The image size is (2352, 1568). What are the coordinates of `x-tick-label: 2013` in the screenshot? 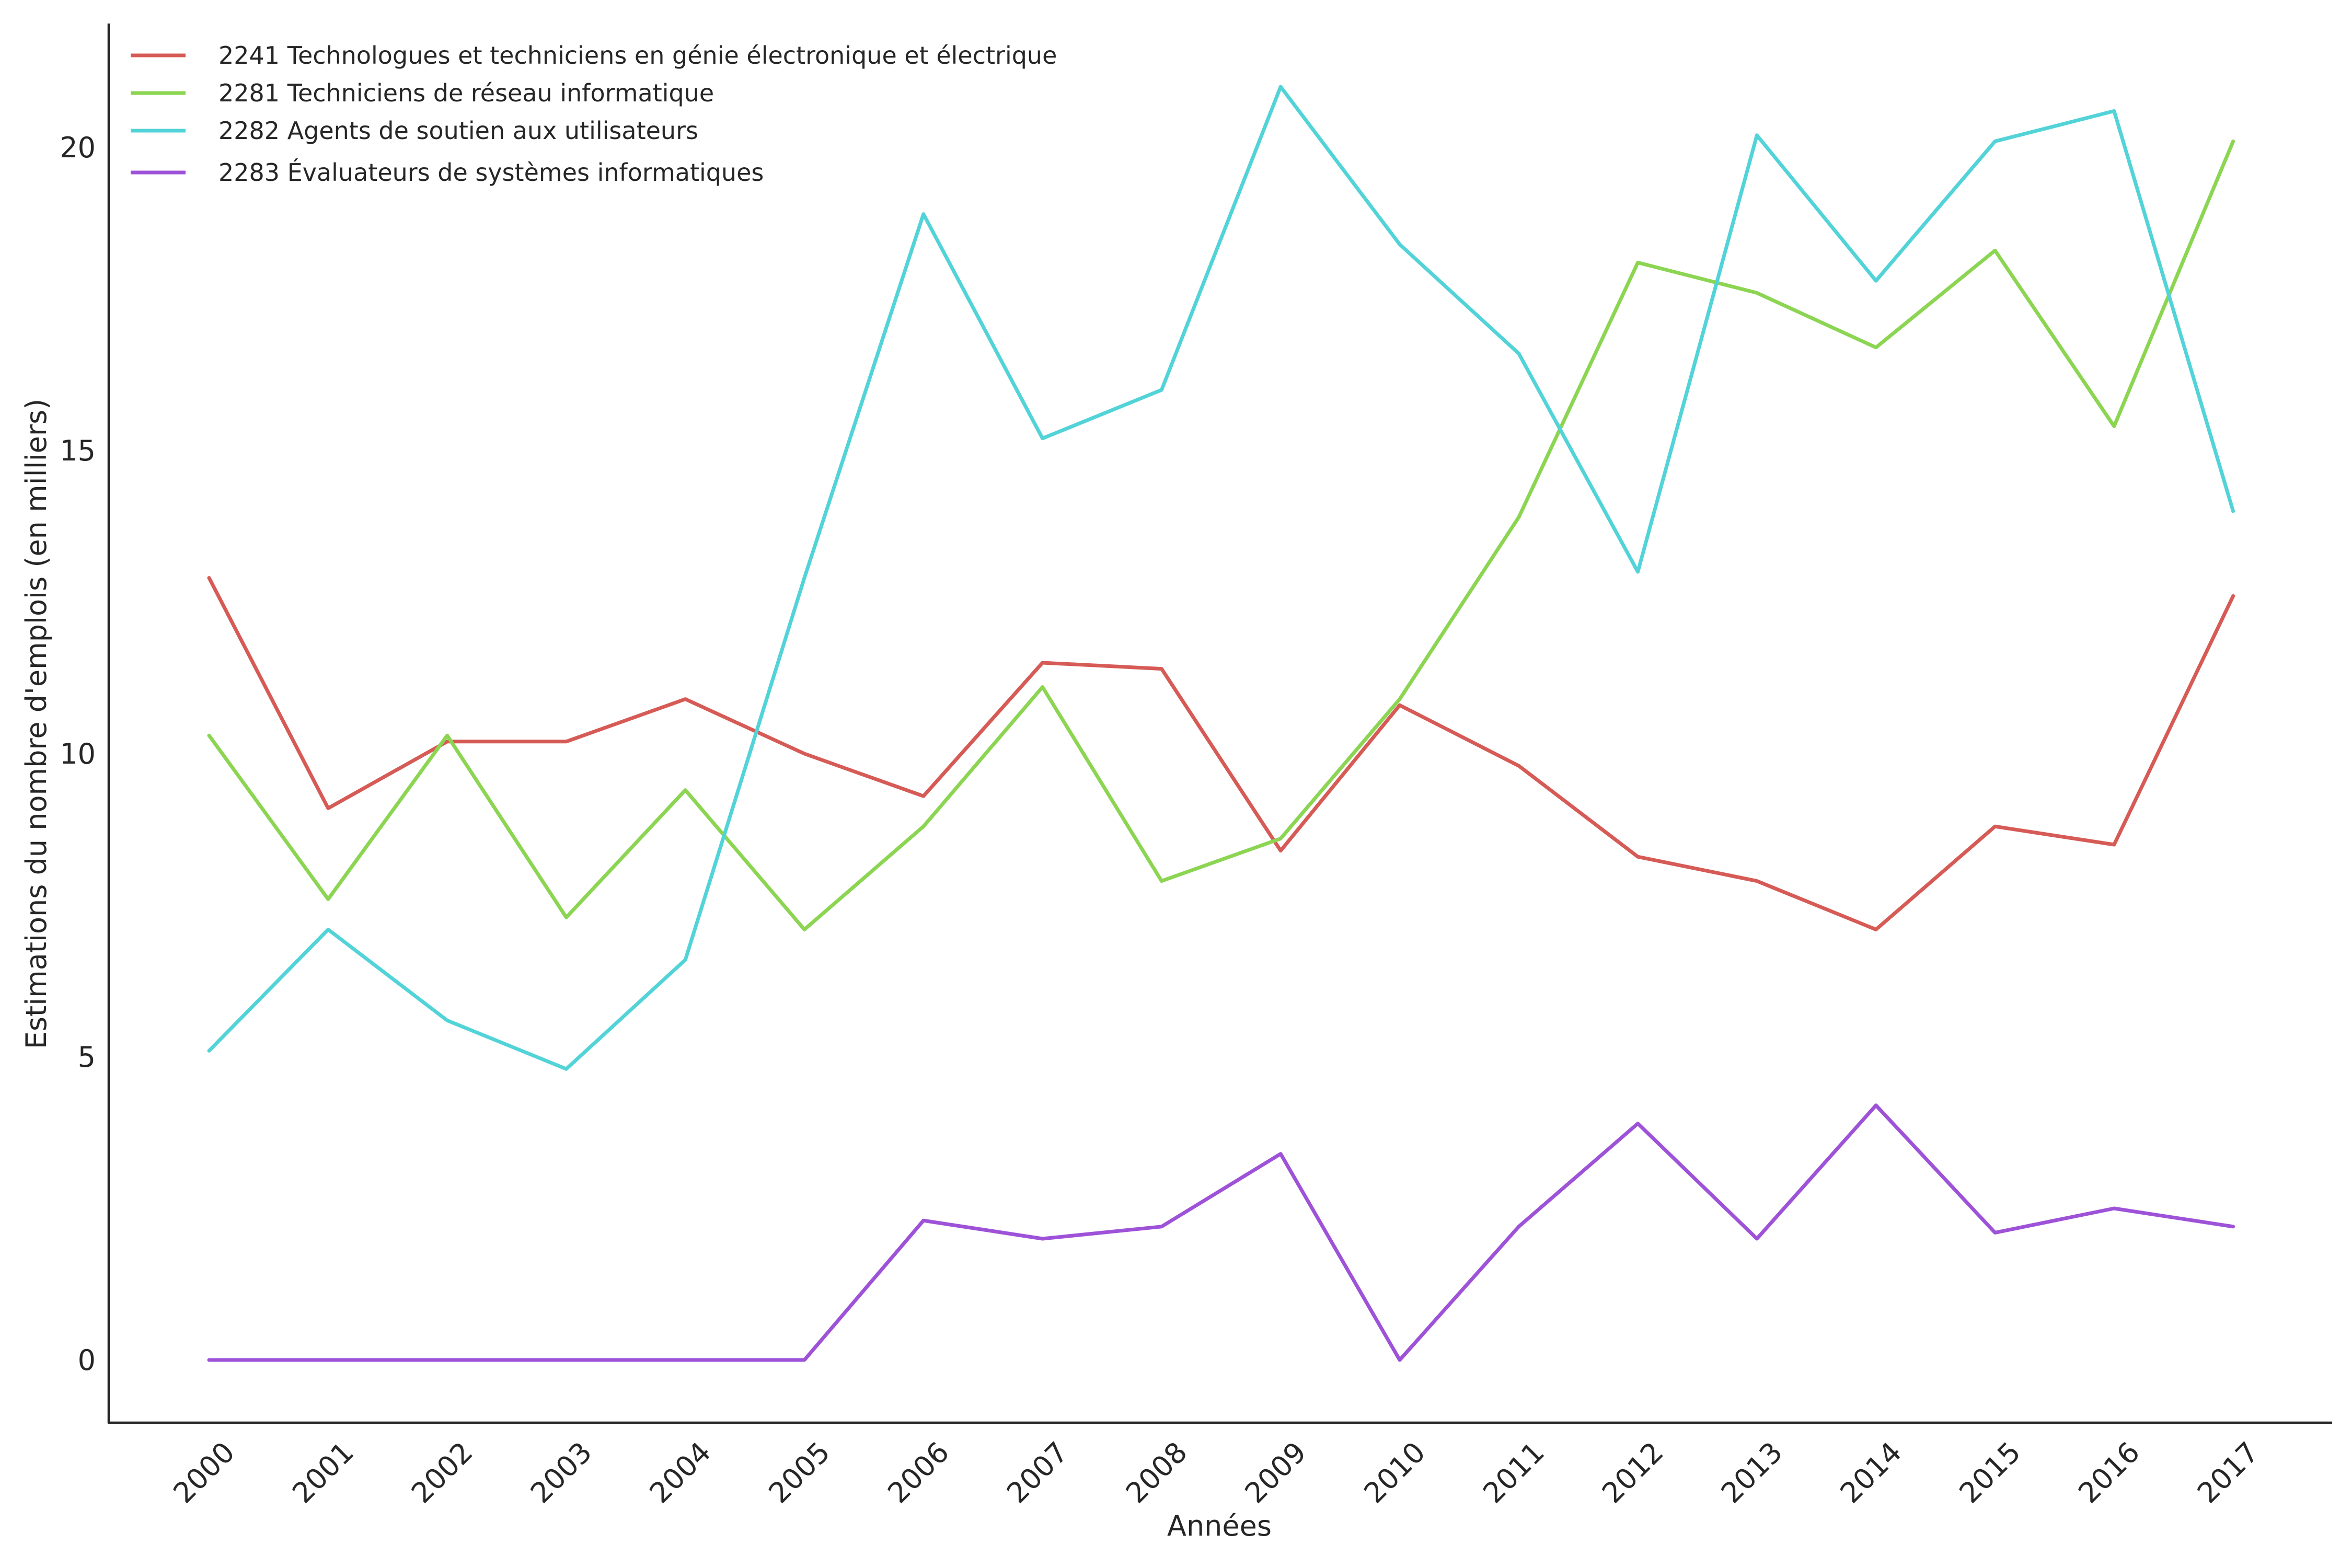 It's located at (1752, 1473).